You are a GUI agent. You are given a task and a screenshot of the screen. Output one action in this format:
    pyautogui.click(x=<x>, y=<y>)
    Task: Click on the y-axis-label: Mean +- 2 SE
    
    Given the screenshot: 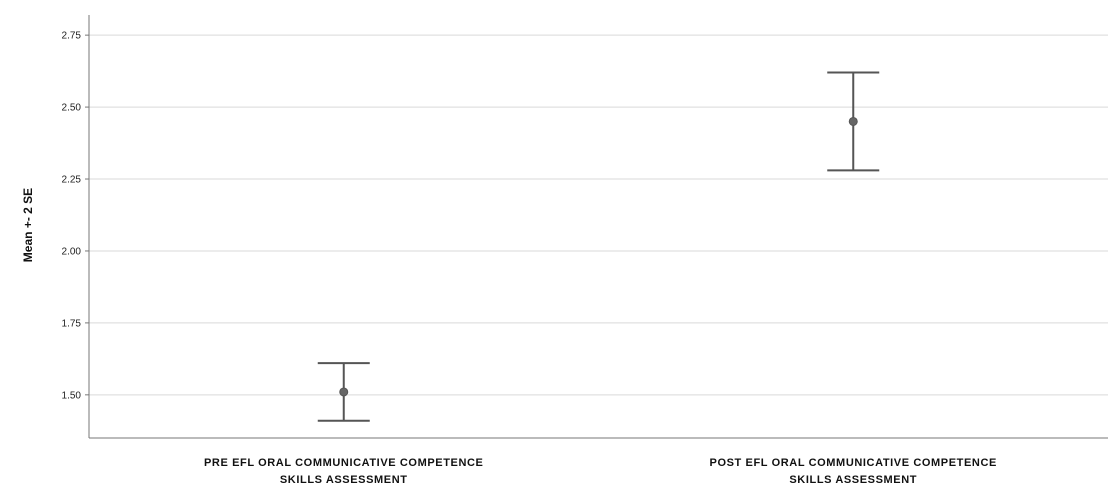 What is the action you would take?
    pyautogui.click(x=28, y=225)
    